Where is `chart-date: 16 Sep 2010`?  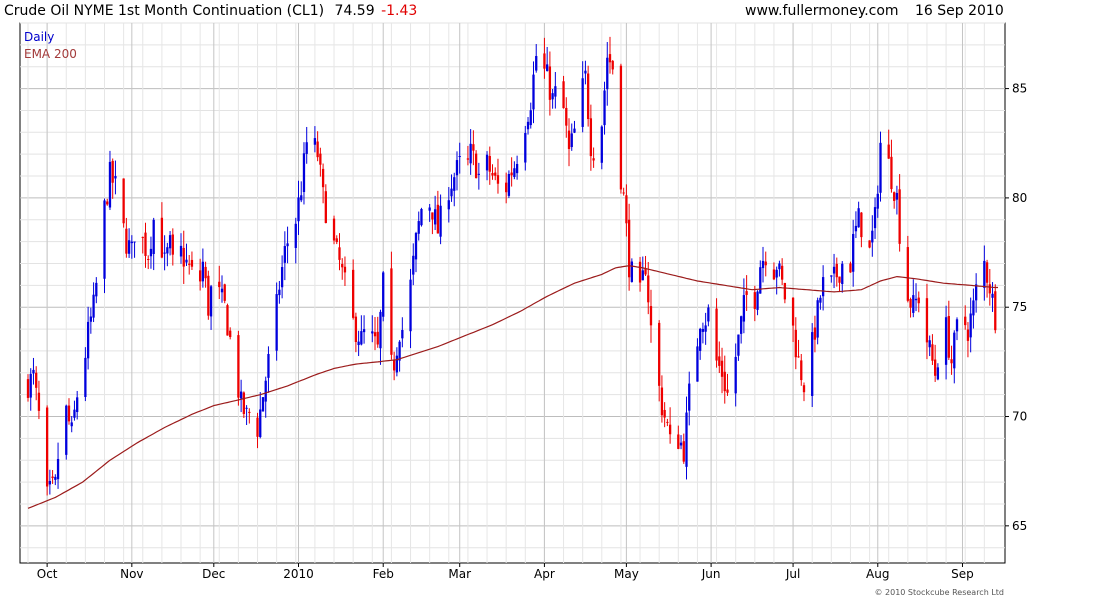
chart-date: 16 Sep 2010 is located at coordinates (959, 11).